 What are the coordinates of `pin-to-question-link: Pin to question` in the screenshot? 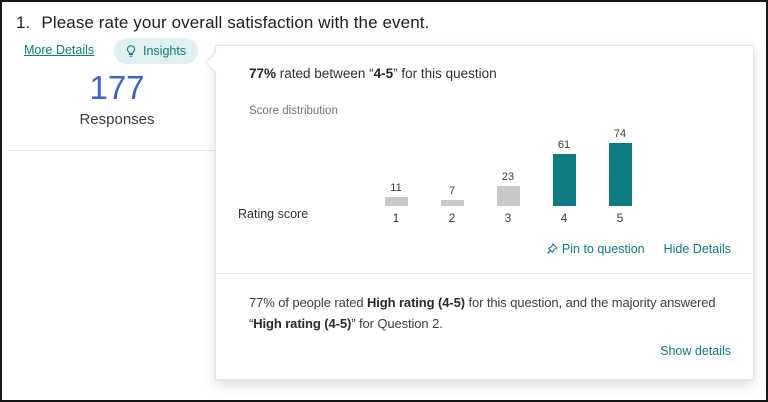 It's located at (595, 249).